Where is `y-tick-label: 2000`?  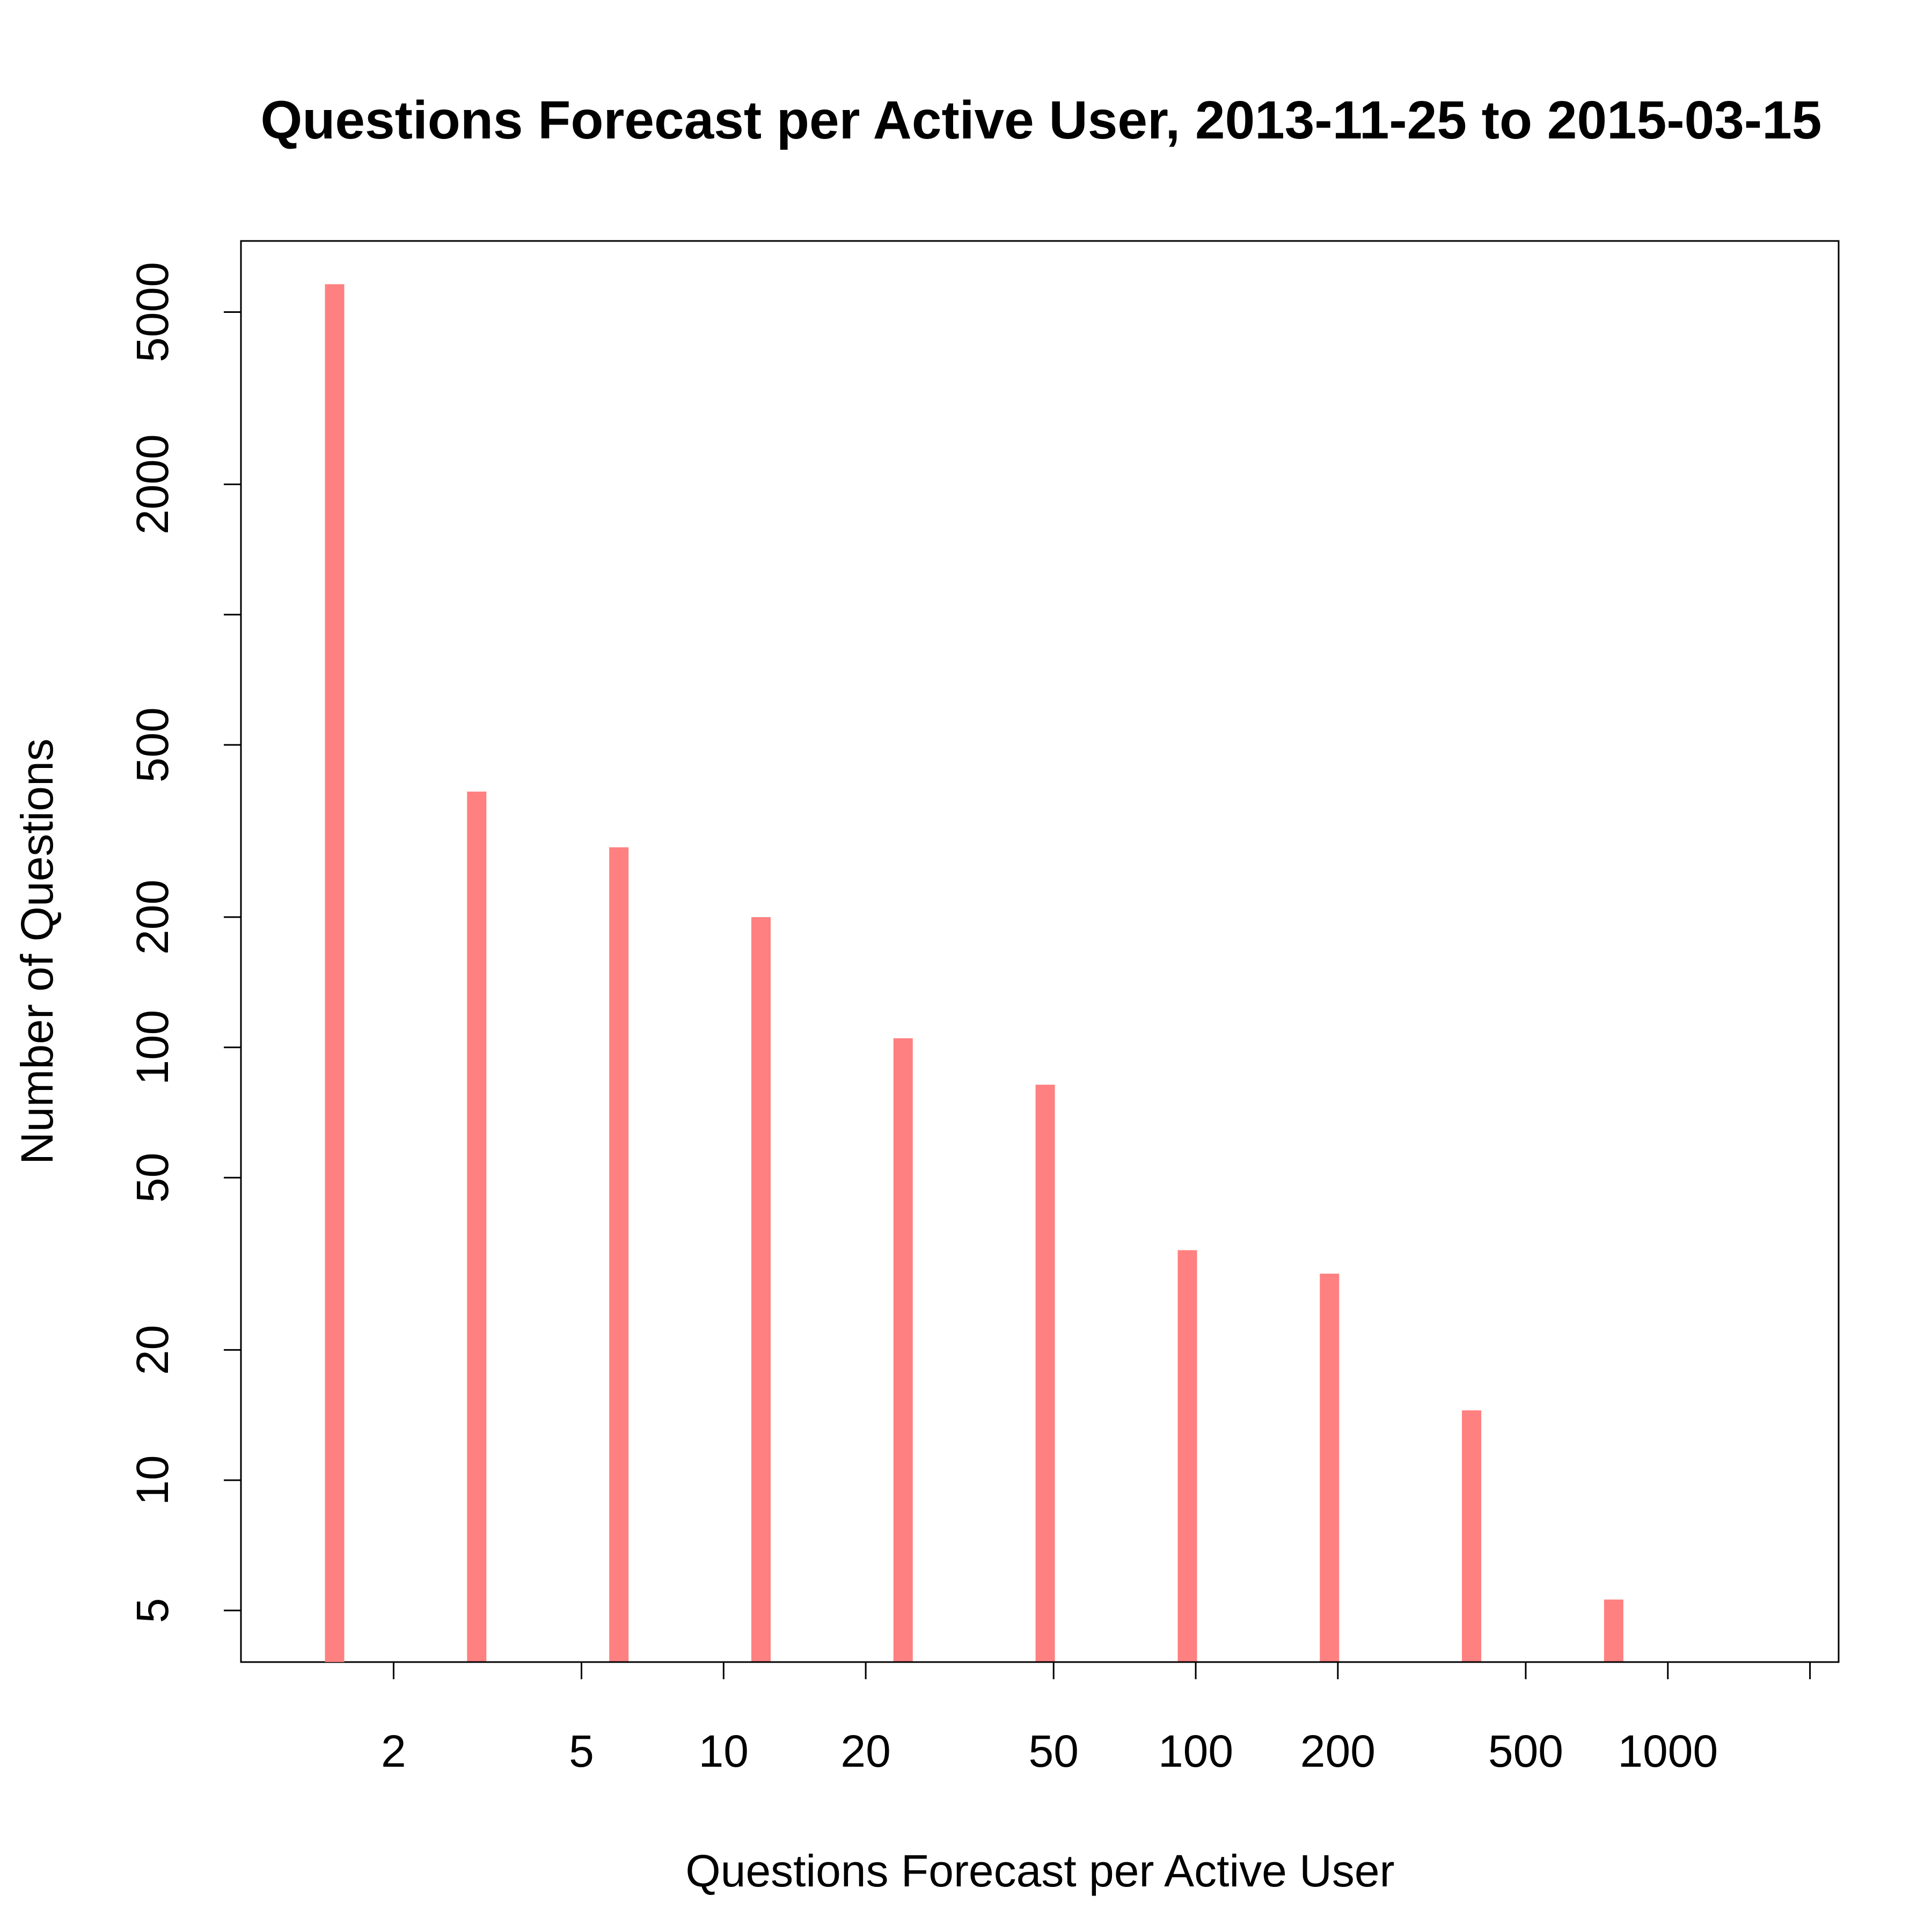
y-tick-label: 2000 is located at coordinates (152, 484).